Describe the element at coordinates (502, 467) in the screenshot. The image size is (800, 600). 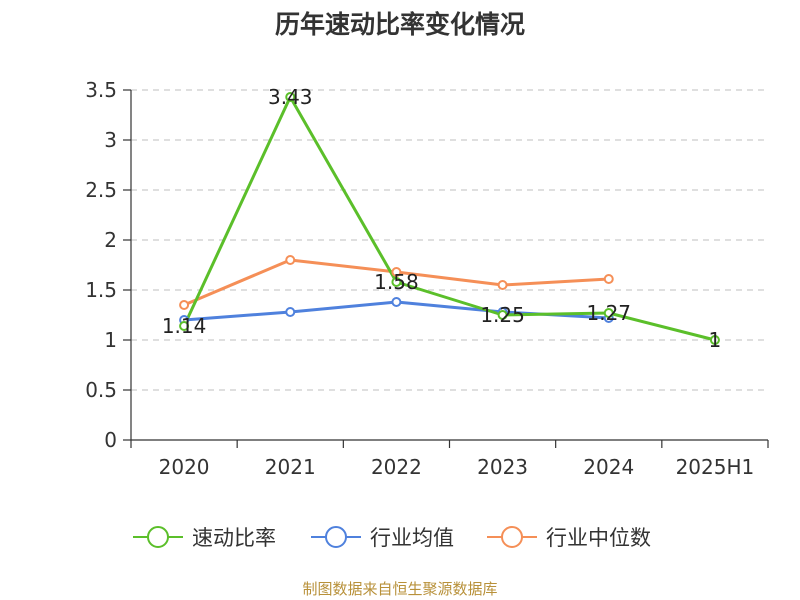
I see `x-tick-label: 2023` at that location.